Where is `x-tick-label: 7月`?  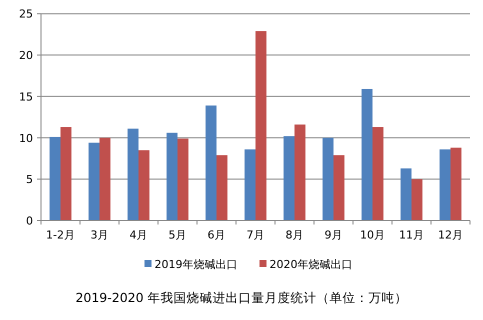 x-tick-label: 7月 is located at coordinates (255, 235).